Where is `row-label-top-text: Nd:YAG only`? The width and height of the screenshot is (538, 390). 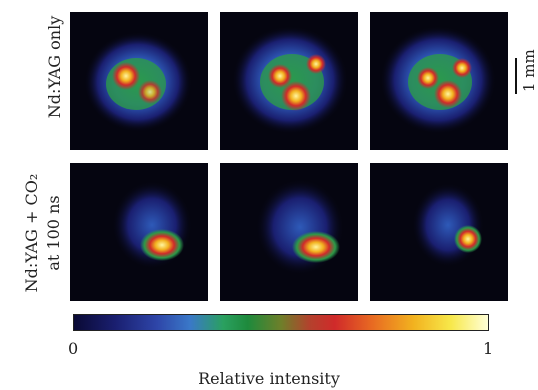 row-label-top-text: Nd:YAG only is located at coordinates (54, 67).